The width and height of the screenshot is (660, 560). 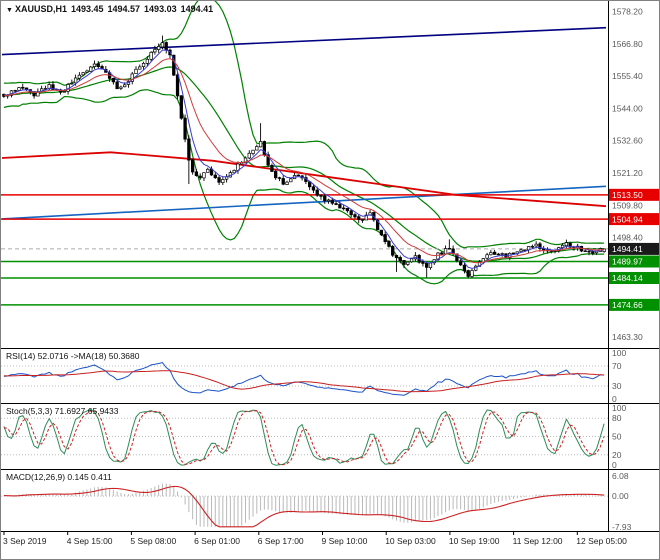 I want to click on svg-text: 1463.30, so click(x=627, y=337).